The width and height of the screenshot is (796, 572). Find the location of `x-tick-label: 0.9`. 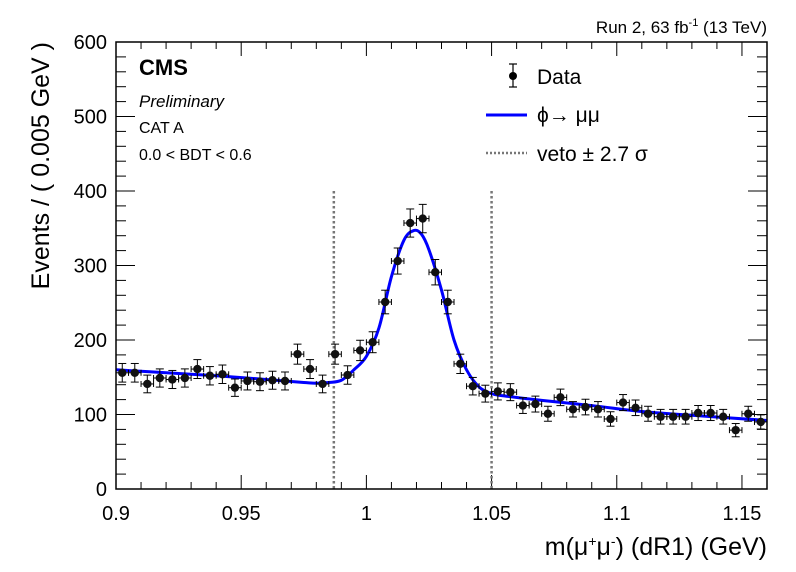

x-tick-label: 0.9 is located at coordinates (116, 514).